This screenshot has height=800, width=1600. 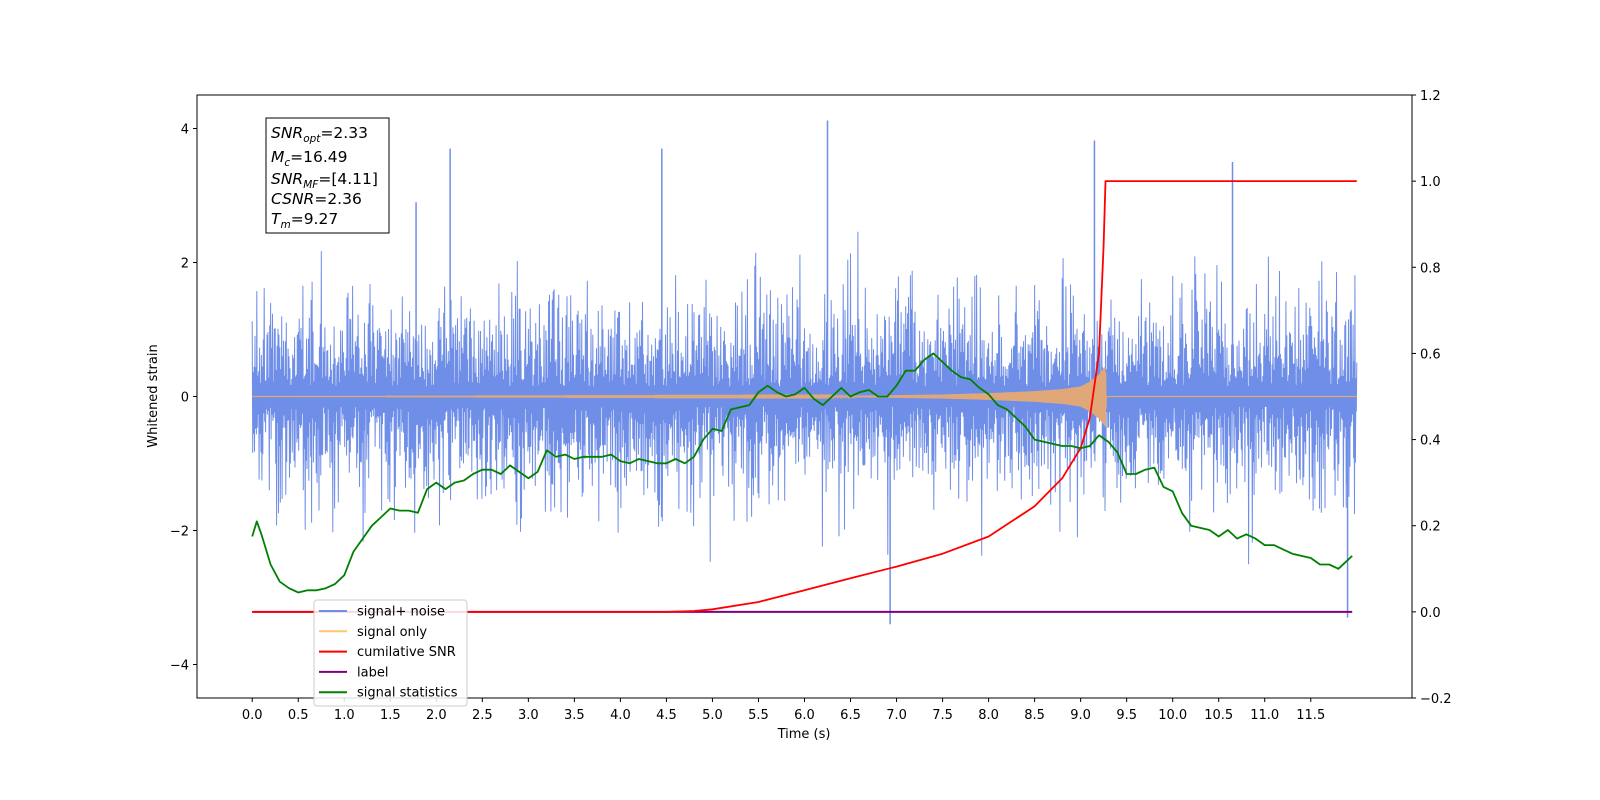 I want to click on y-tick-label: 0, so click(x=185, y=398).